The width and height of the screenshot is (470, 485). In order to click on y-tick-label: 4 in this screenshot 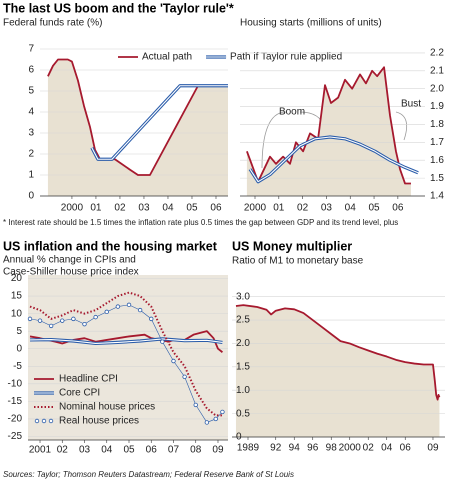, I will do `click(31, 112)`.